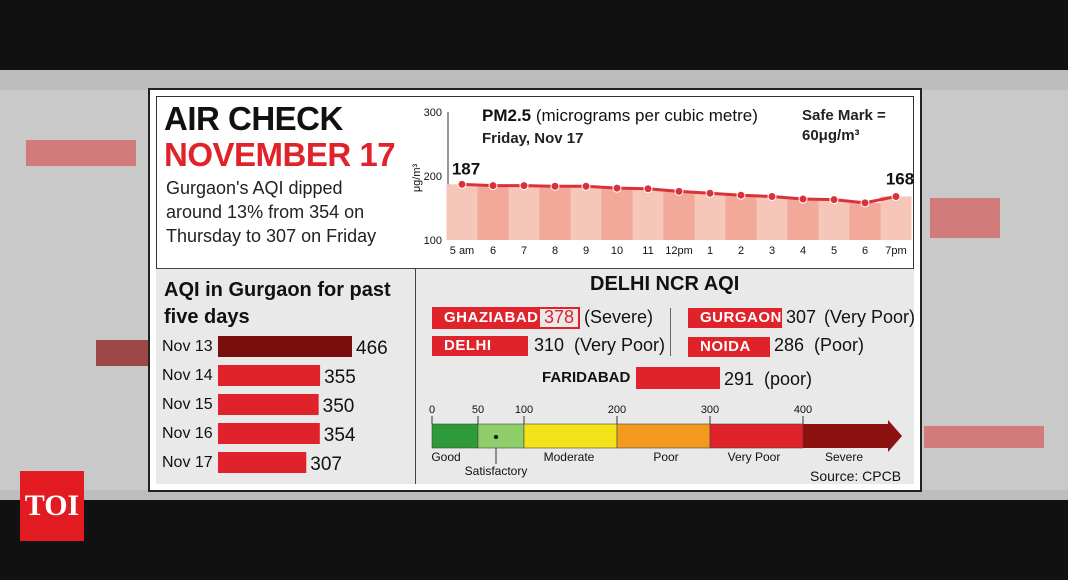 The width and height of the screenshot is (1068, 580). Describe the element at coordinates (710, 251) in the screenshot. I see `x-tick-label: 1` at that location.